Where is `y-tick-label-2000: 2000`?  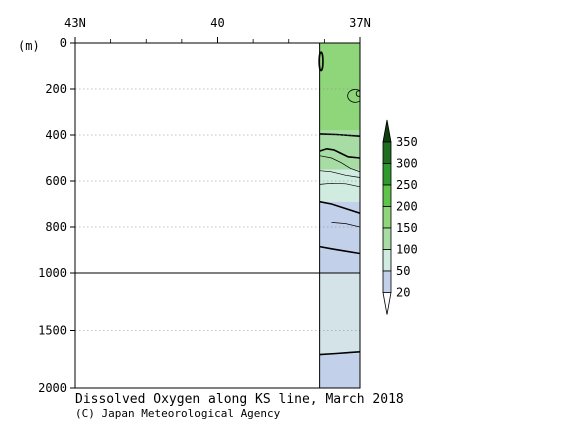 y-tick-label-2000: 2000 is located at coordinates (52, 388).